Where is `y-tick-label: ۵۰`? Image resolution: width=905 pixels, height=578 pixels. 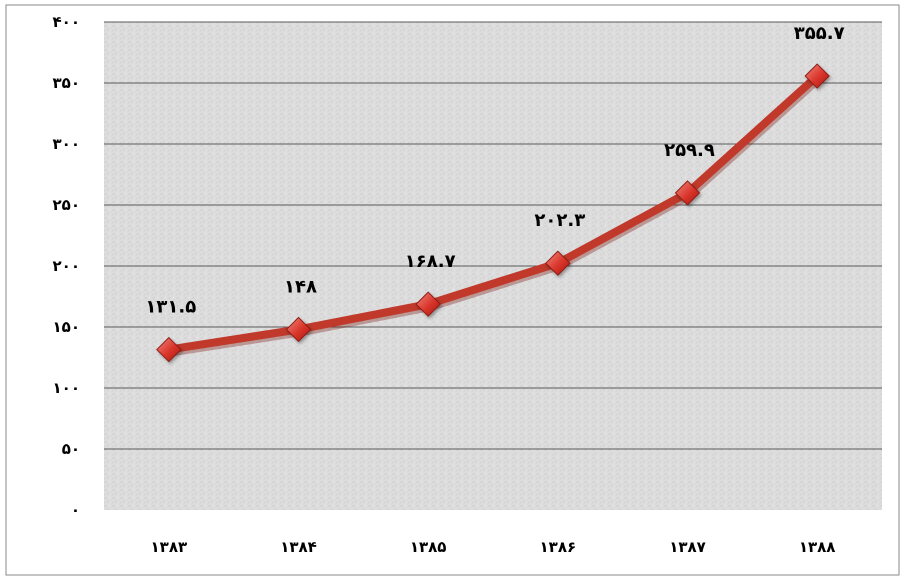
y-tick-label: ۵۰ is located at coordinates (71, 449).